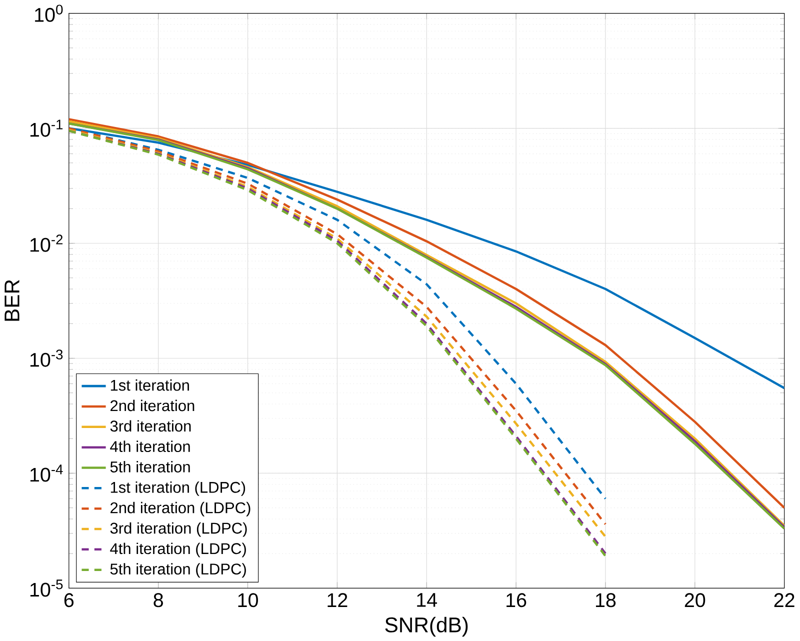  What do you see at coordinates (695, 600) in the screenshot?
I see `x-tick-label: 20` at bounding box center [695, 600].